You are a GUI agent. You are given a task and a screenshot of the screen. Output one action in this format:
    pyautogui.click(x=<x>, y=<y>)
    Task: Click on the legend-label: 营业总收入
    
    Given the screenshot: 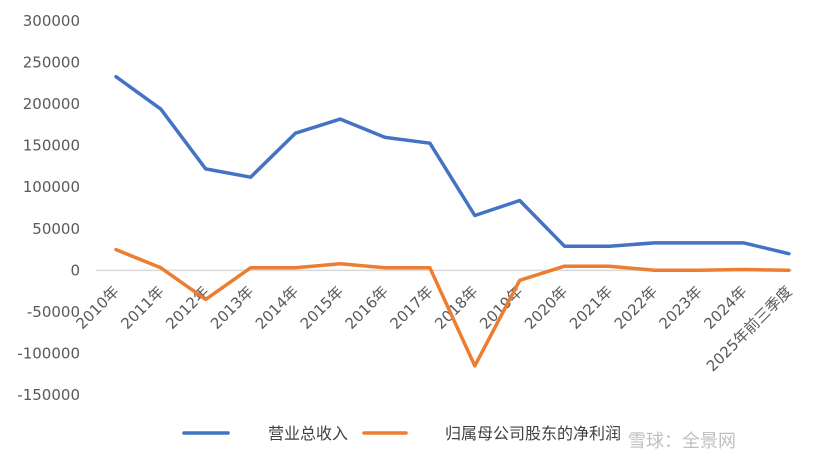 What is the action you would take?
    pyautogui.click(x=308, y=433)
    